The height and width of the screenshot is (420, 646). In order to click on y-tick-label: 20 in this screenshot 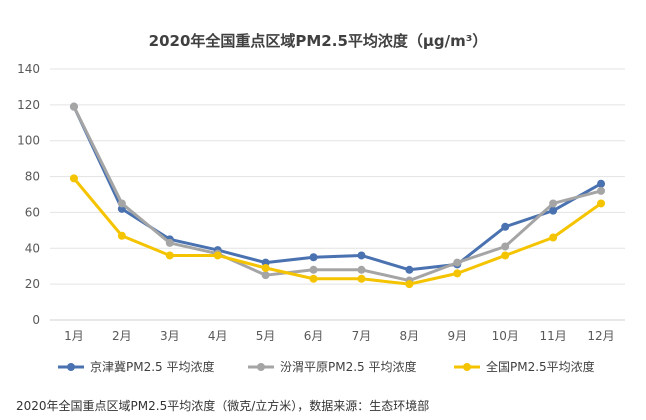, I will do `click(32, 284)`.